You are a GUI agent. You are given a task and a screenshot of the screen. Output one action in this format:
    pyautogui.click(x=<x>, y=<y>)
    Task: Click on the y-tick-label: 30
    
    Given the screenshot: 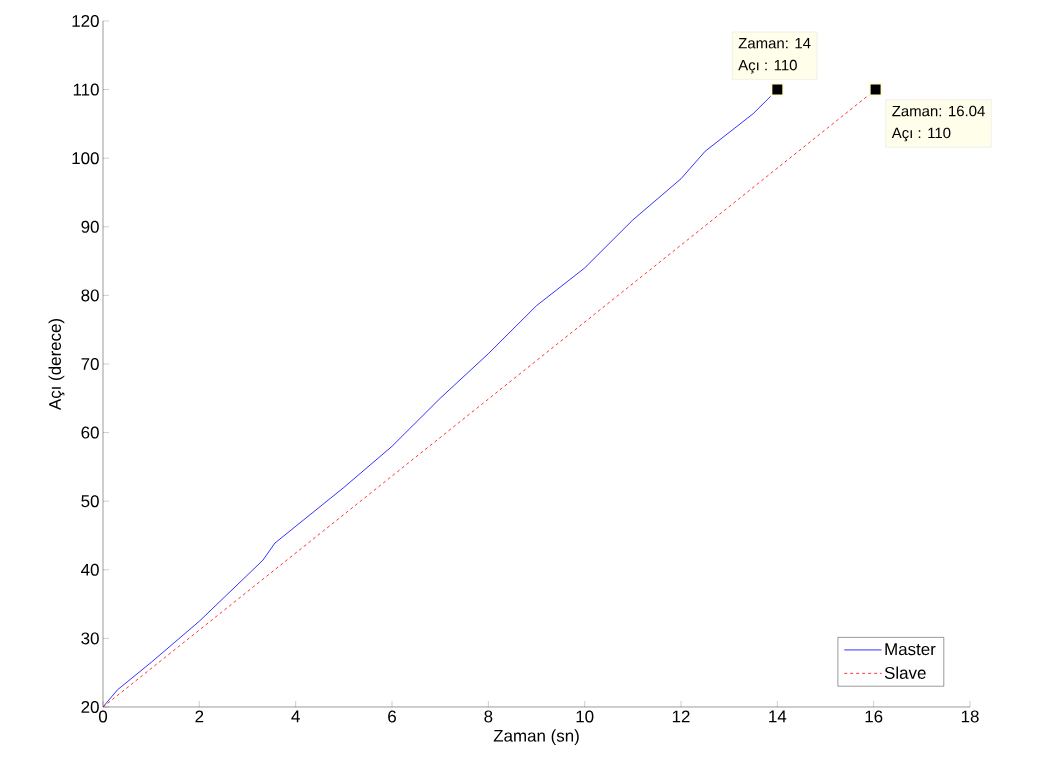 What is the action you would take?
    pyautogui.click(x=90, y=638)
    